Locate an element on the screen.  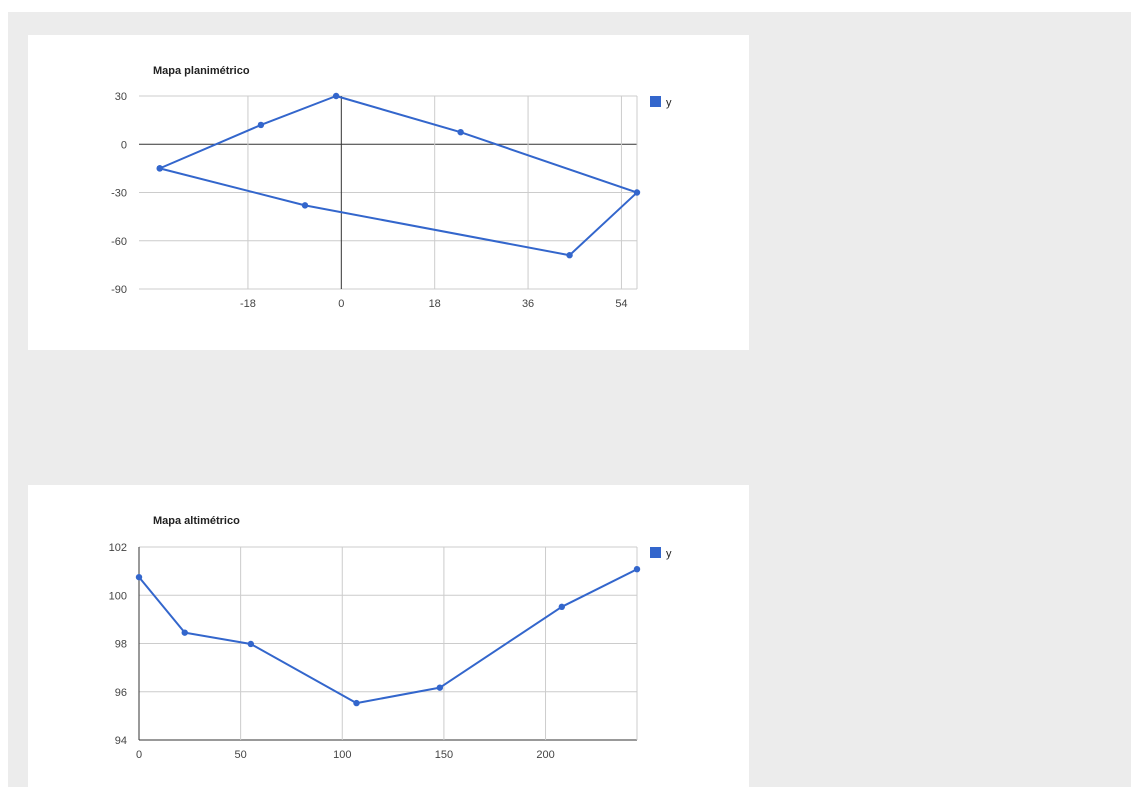
y-tick-label: 98 is located at coordinates (121, 645).